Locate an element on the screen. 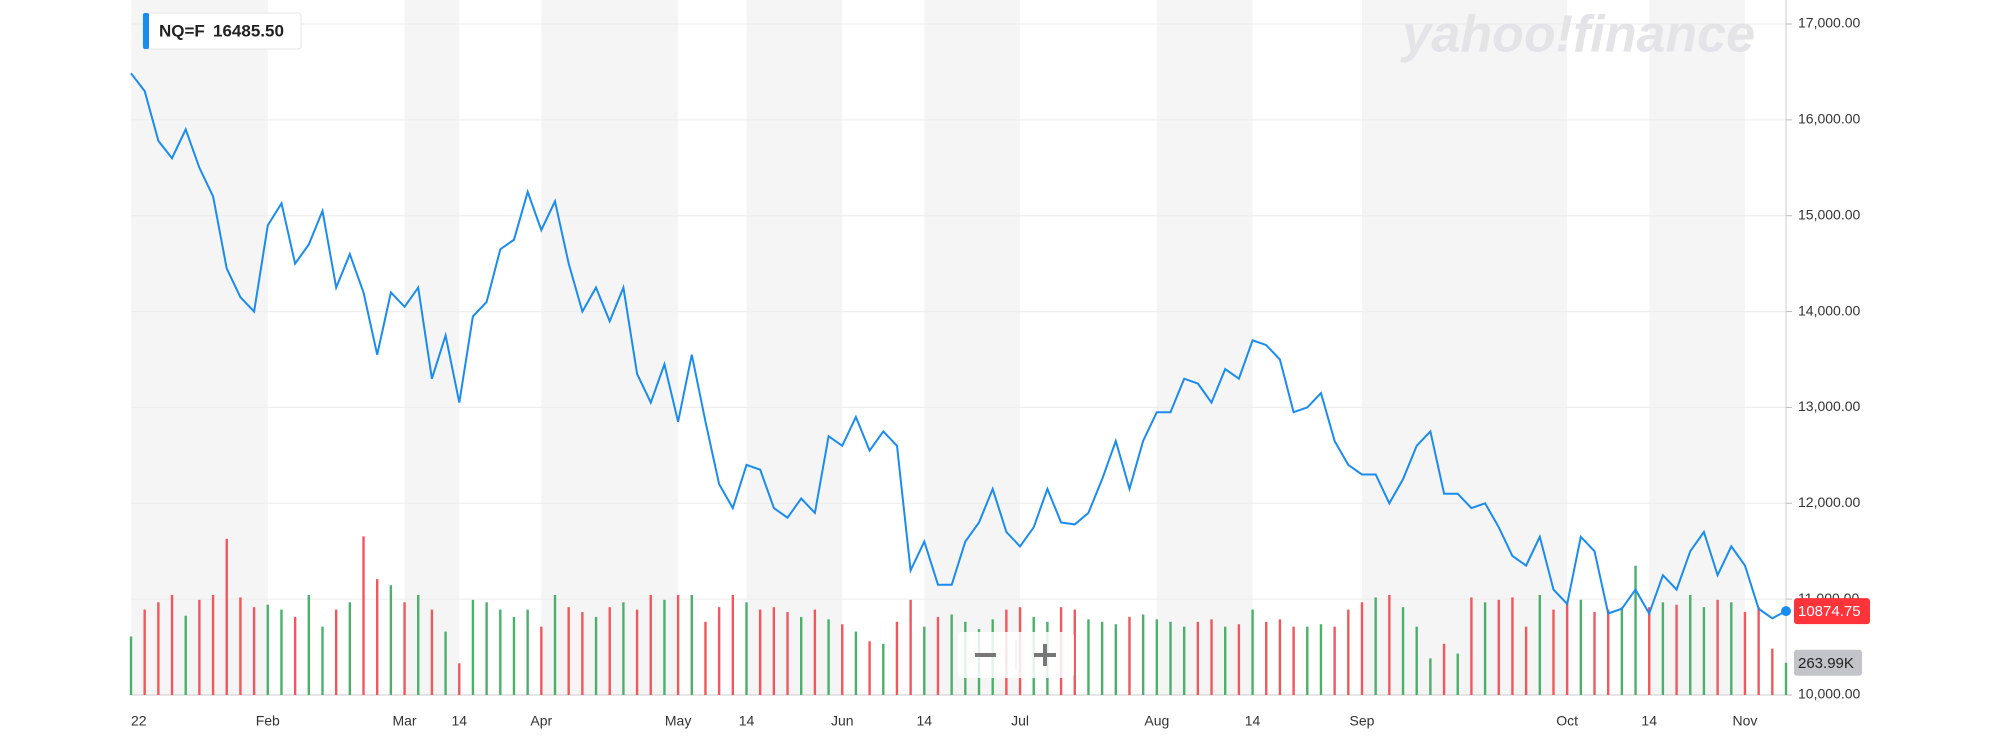  volume-badge is located at coordinates (1828, 662).